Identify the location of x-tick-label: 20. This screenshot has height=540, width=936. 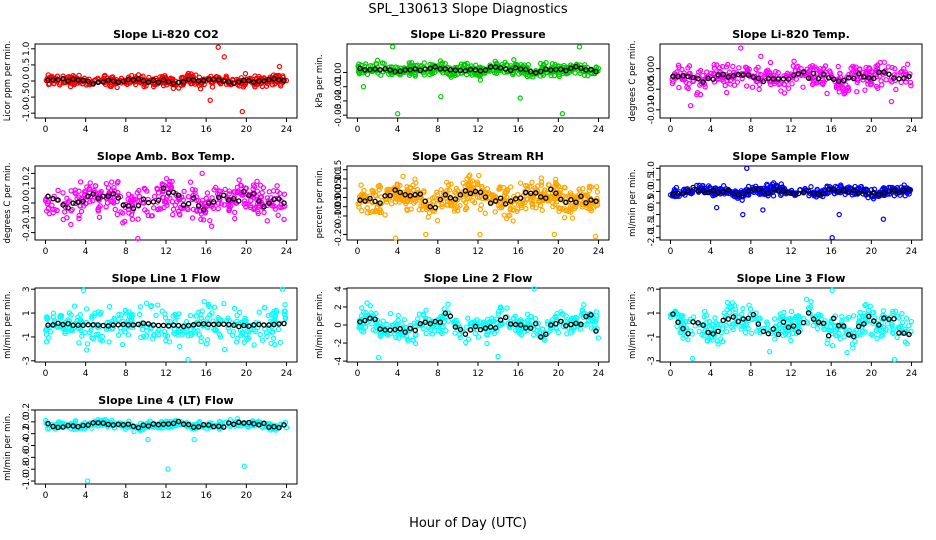
(559, 252).